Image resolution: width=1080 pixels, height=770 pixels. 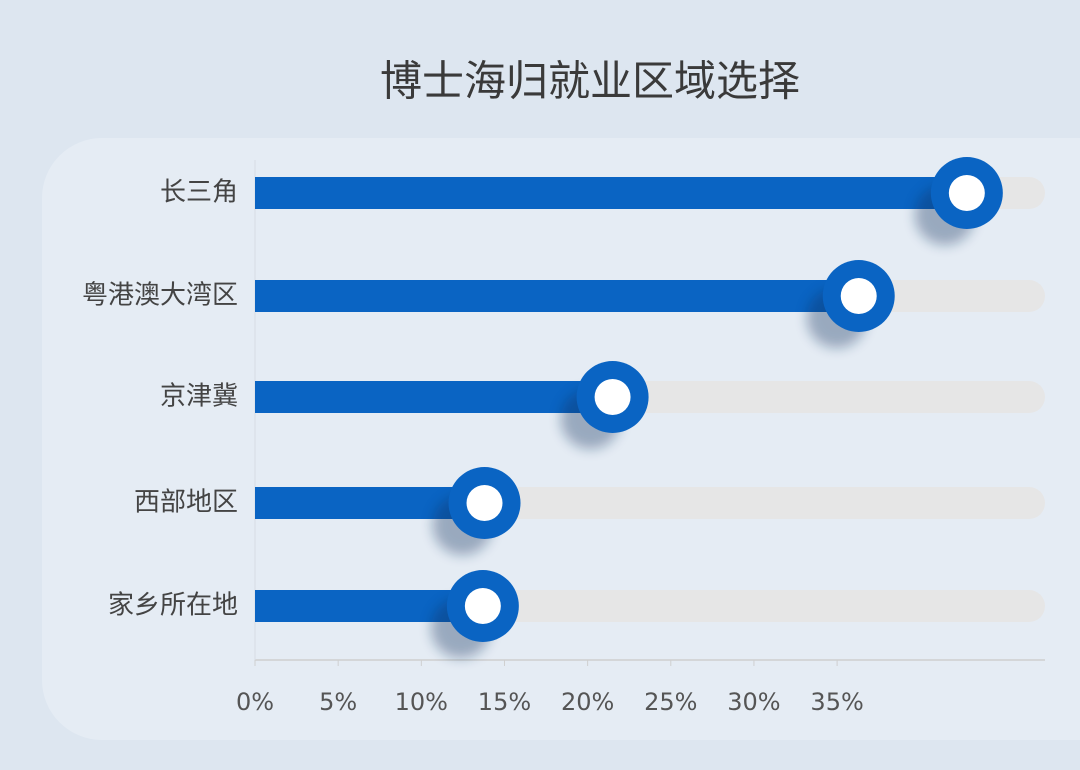 I want to click on chart-title: 博士海归就业区域选择, so click(x=590, y=81).